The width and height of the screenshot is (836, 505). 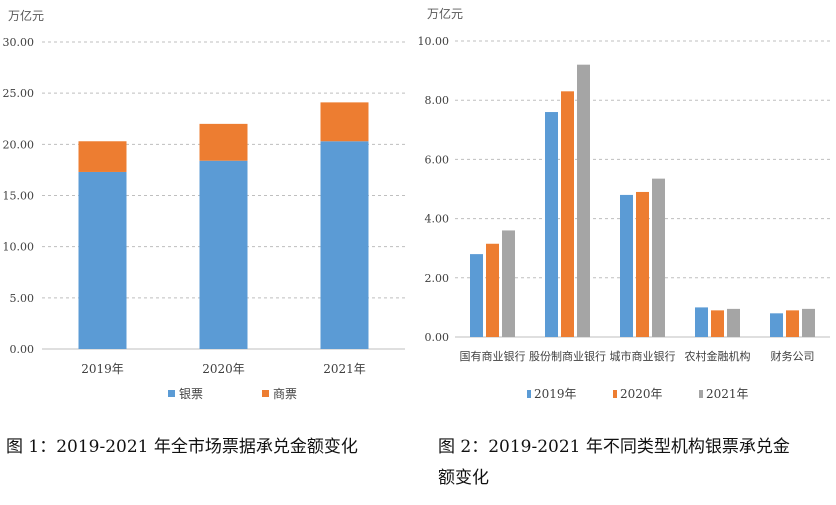 I want to click on bar-2019年-财务公司, so click(x=776, y=325).